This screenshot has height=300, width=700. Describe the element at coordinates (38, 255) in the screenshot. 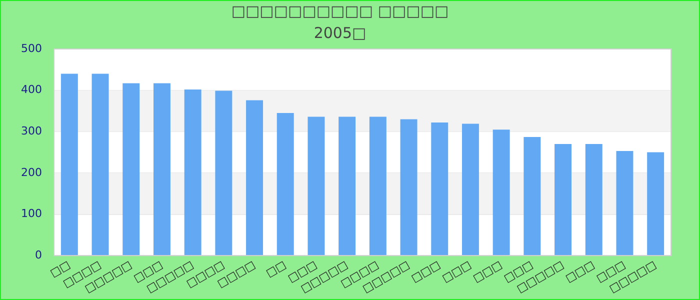

I see `y-tick-label: 0` at that location.